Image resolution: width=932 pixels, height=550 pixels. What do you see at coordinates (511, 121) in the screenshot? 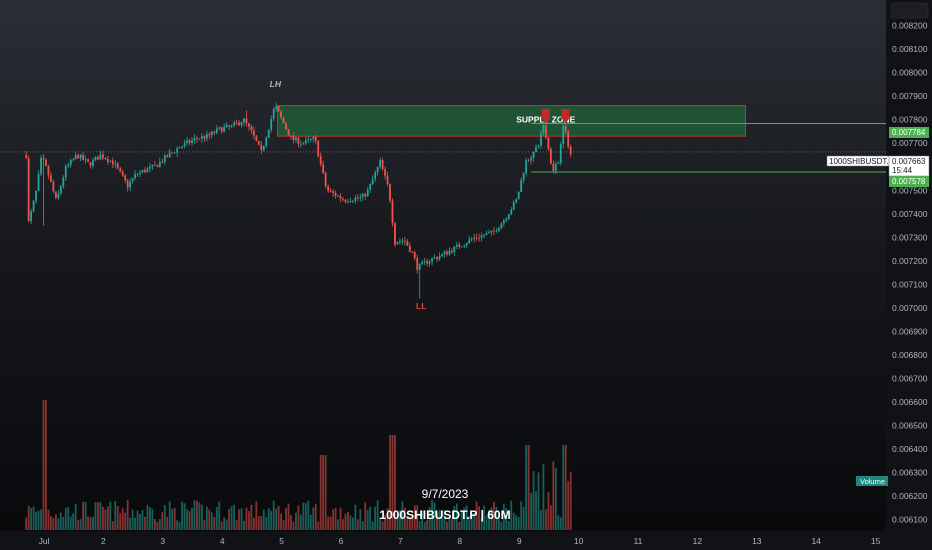
I see `supply-zone` at bounding box center [511, 121].